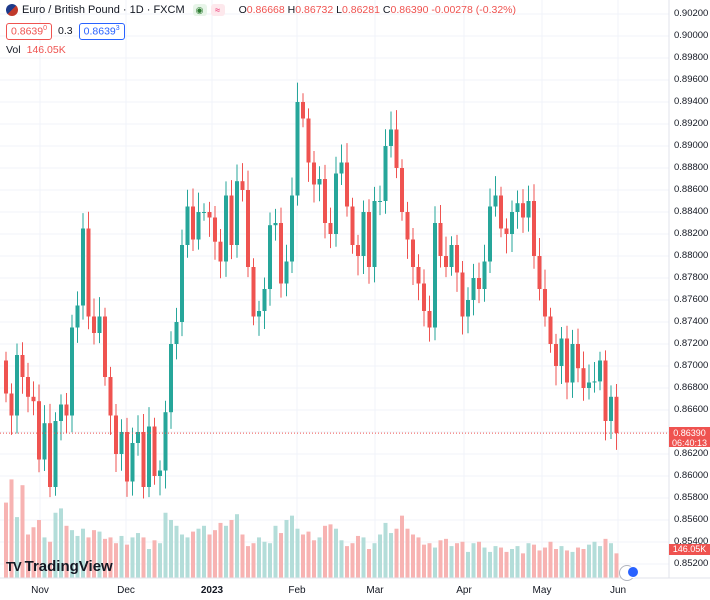 Image resolution: width=710 pixels, height=600 pixels. I want to click on volume-label: Vol, so click(13, 50).